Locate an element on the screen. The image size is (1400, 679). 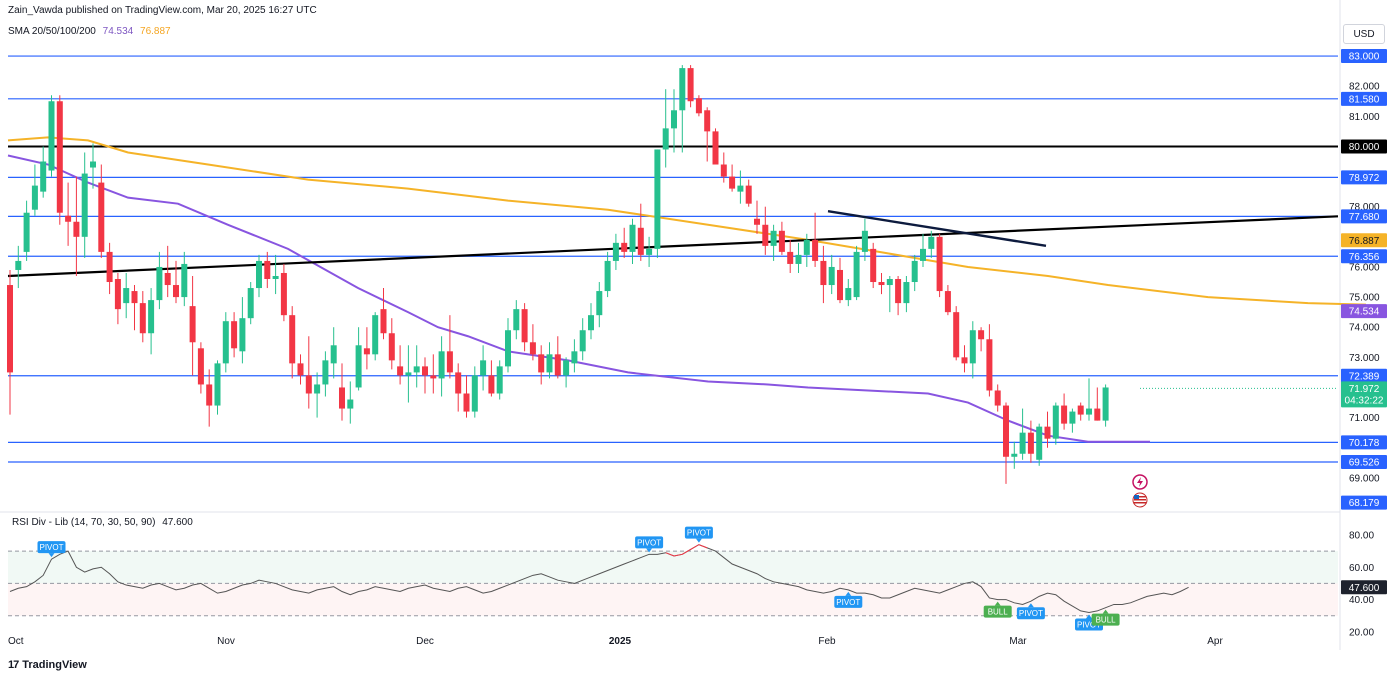
sma-legend: SMA 20/50/100/200 74.534 76.887 is located at coordinates (89, 31).